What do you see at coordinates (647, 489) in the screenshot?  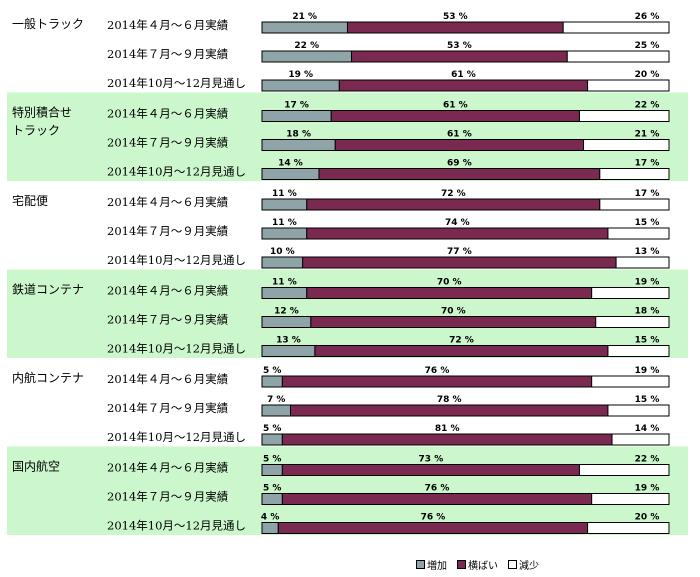 I see `data-label: 19 %` at bounding box center [647, 489].